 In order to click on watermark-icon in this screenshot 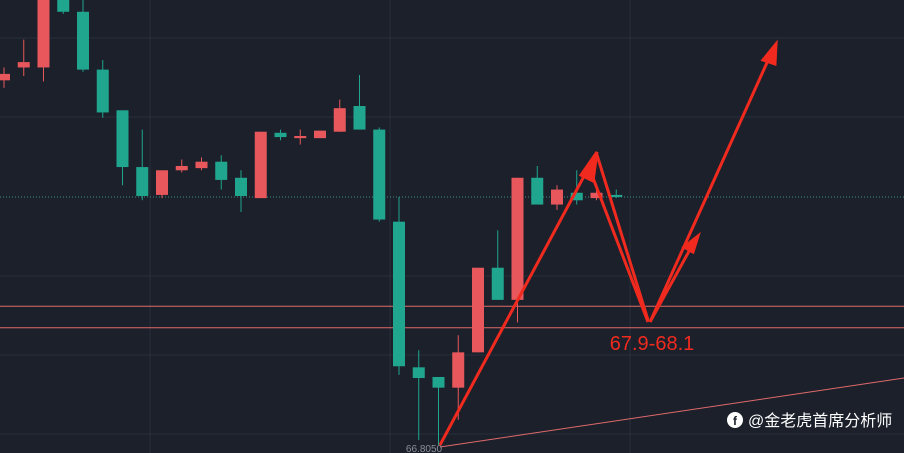, I will do `click(735, 420)`.